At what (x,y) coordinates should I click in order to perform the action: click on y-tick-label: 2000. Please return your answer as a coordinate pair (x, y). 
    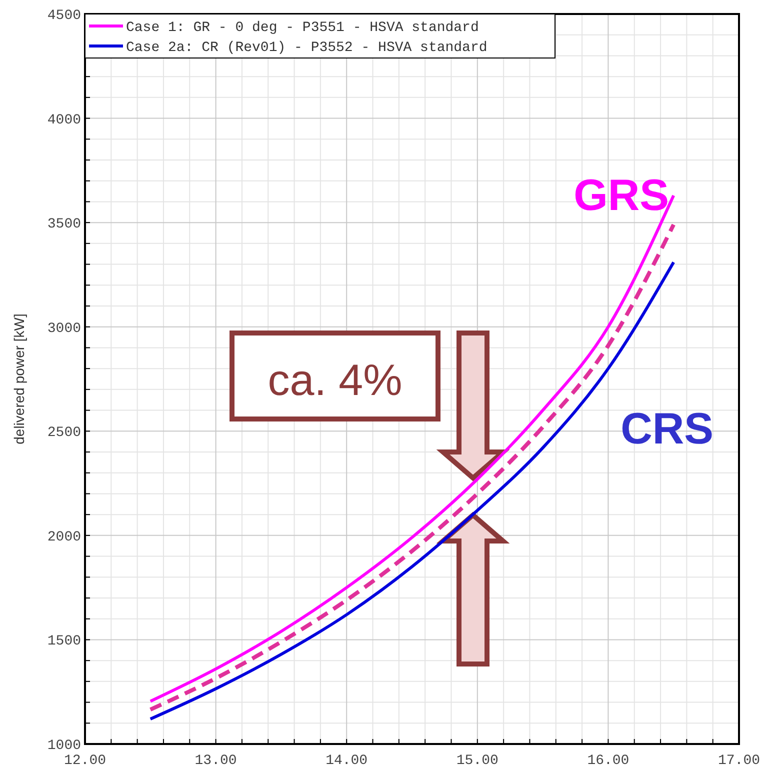
    Looking at the image, I should click on (64, 537).